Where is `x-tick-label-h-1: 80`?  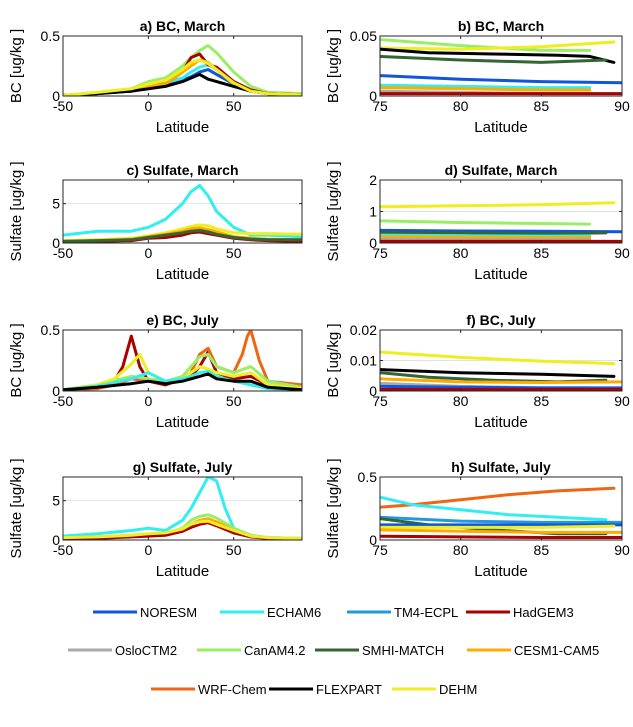
x-tick-label-h-1: 80 is located at coordinates (461, 550).